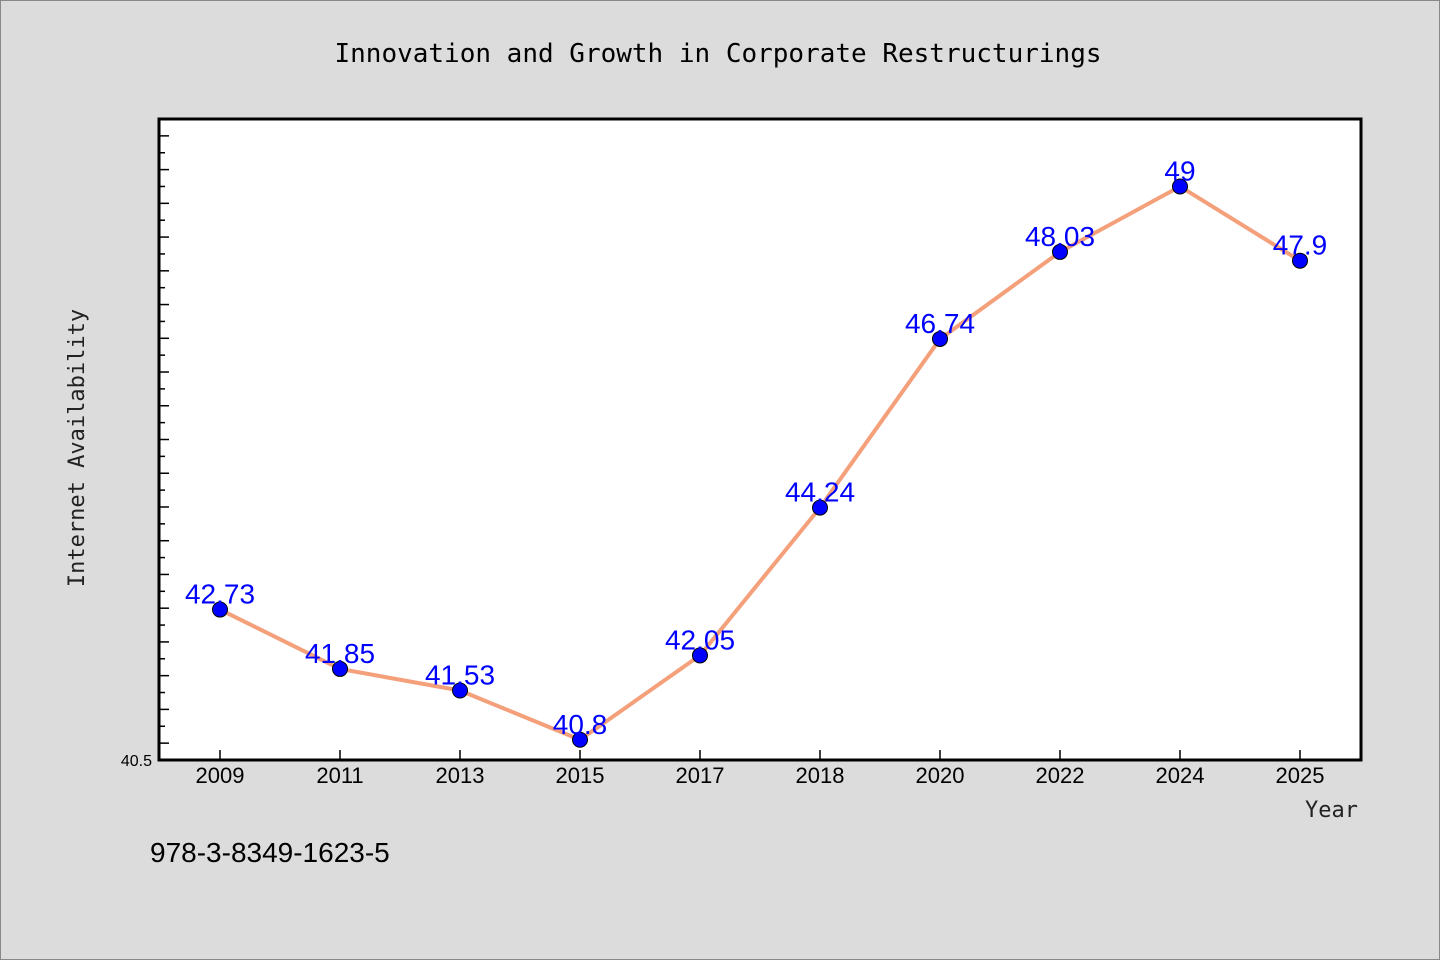 The height and width of the screenshot is (960, 1440). What do you see at coordinates (1060, 236) in the screenshot?
I see `data-label: 48.03` at bounding box center [1060, 236].